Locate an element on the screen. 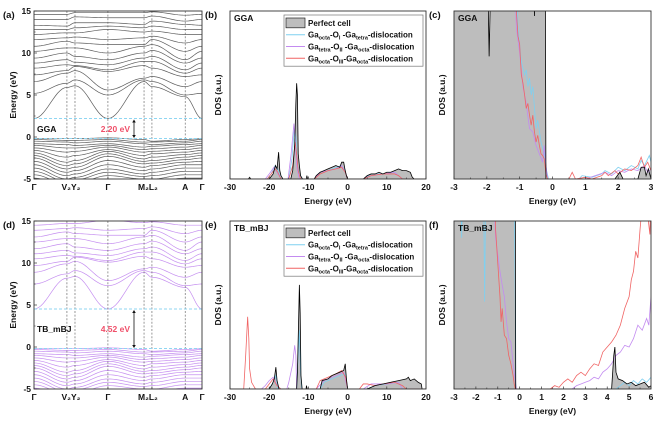 The height and width of the screenshot is (422, 662). xtick-label: 2 is located at coordinates (618, 187).